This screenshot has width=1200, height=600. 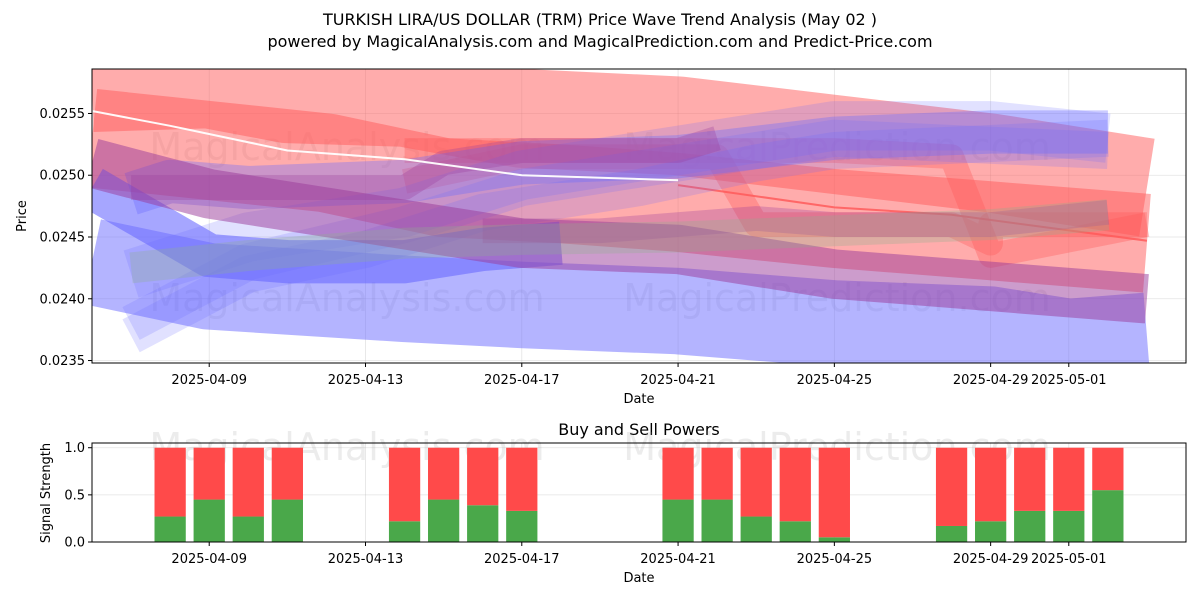 What do you see at coordinates (638, 578) in the screenshot?
I see `signal-x-axis-label: Date` at bounding box center [638, 578].